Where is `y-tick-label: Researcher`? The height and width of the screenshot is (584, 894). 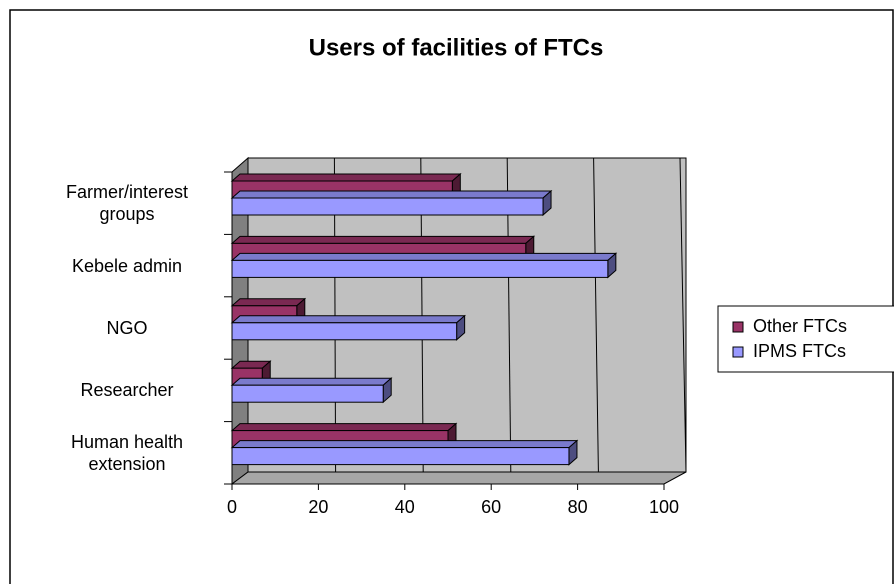
y-tick-label: Researcher is located at coordinates (127, 390).